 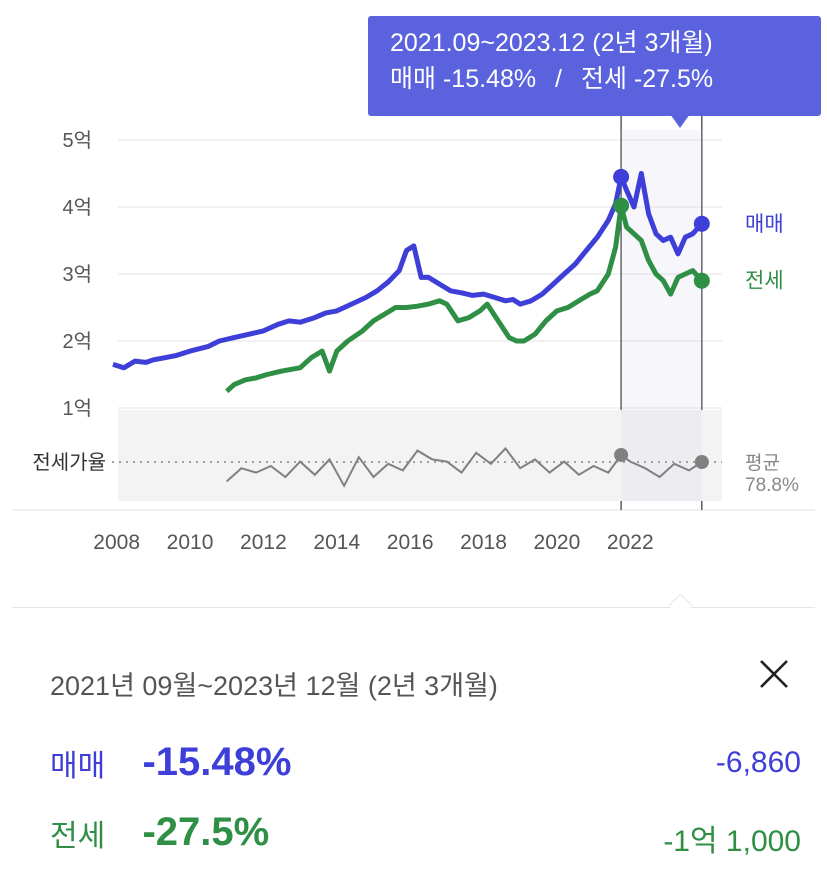 I want to click on sale-diff: -6,860, so click(x=758, y=762).